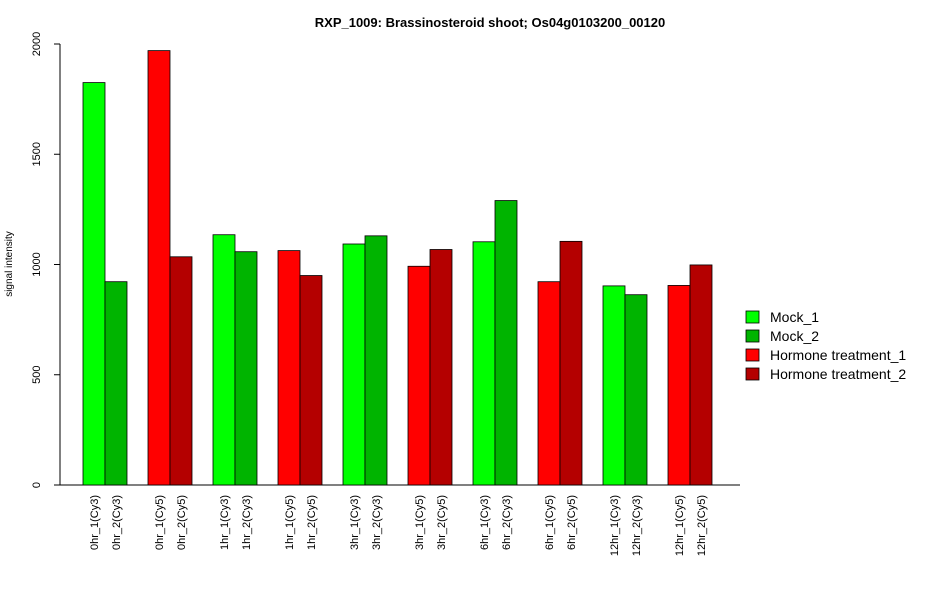 Image resolution: width=950 pixels, height=600 pixels. Describe the element at coordinates (37, 485) in the screenshot. I see `y-tick-label: 0` at that location.